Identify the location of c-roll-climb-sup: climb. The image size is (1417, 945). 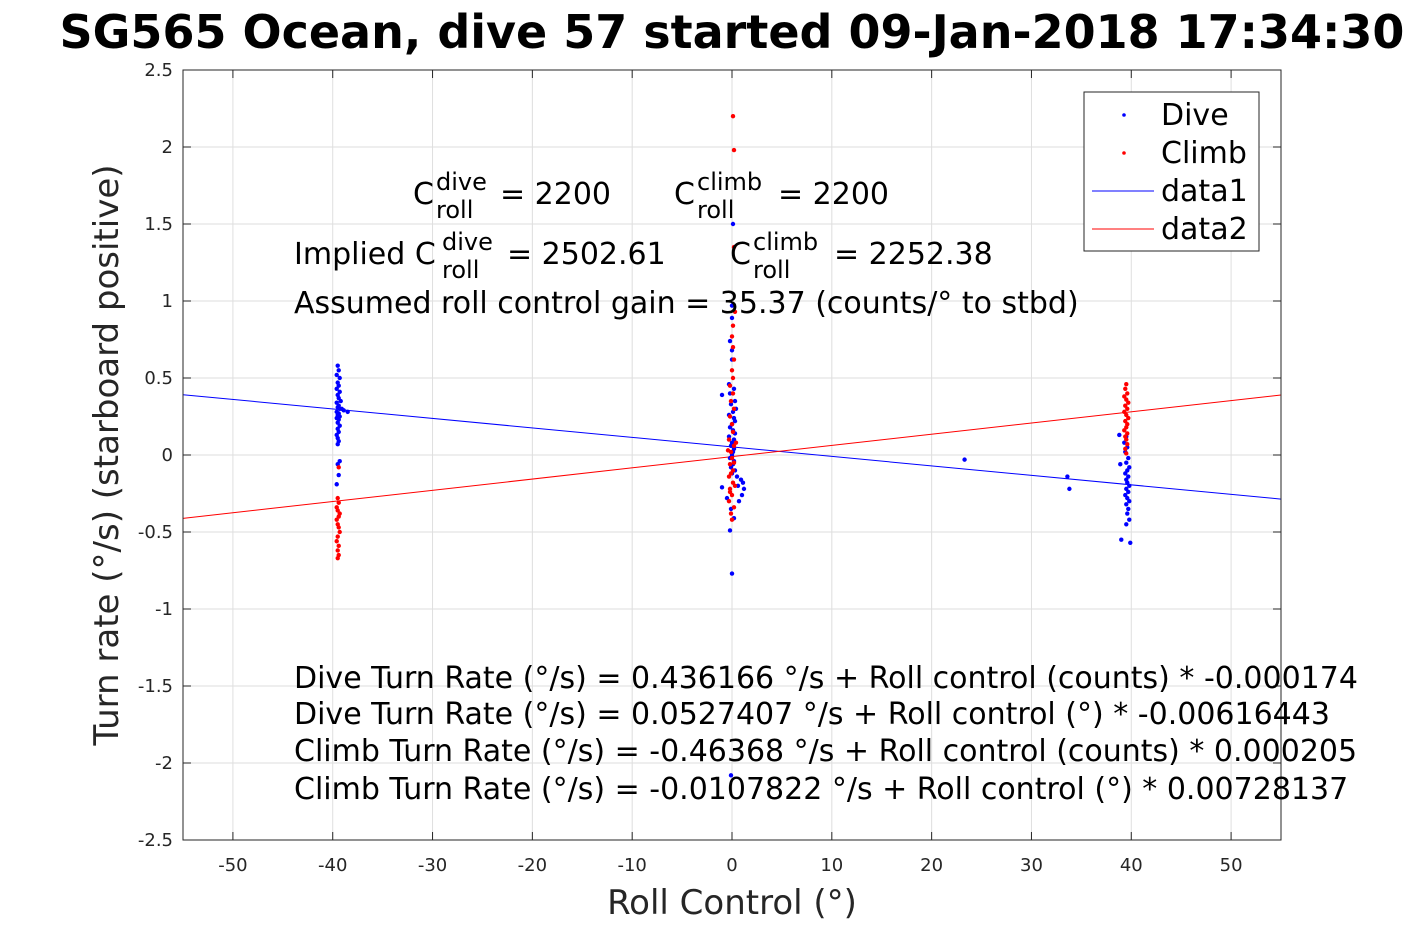
(729, 182).